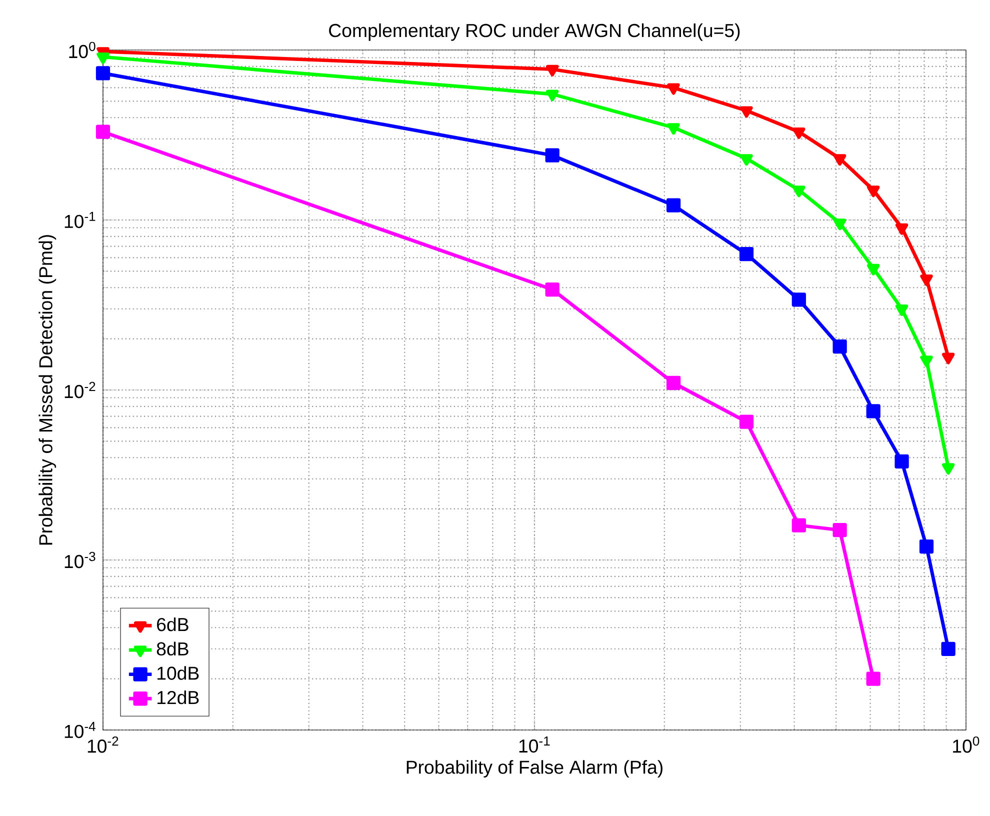 The height and width of the screenshot is (816, 990). I want to click on y-tick-label: 10$^{0}$, so click(82, 50).